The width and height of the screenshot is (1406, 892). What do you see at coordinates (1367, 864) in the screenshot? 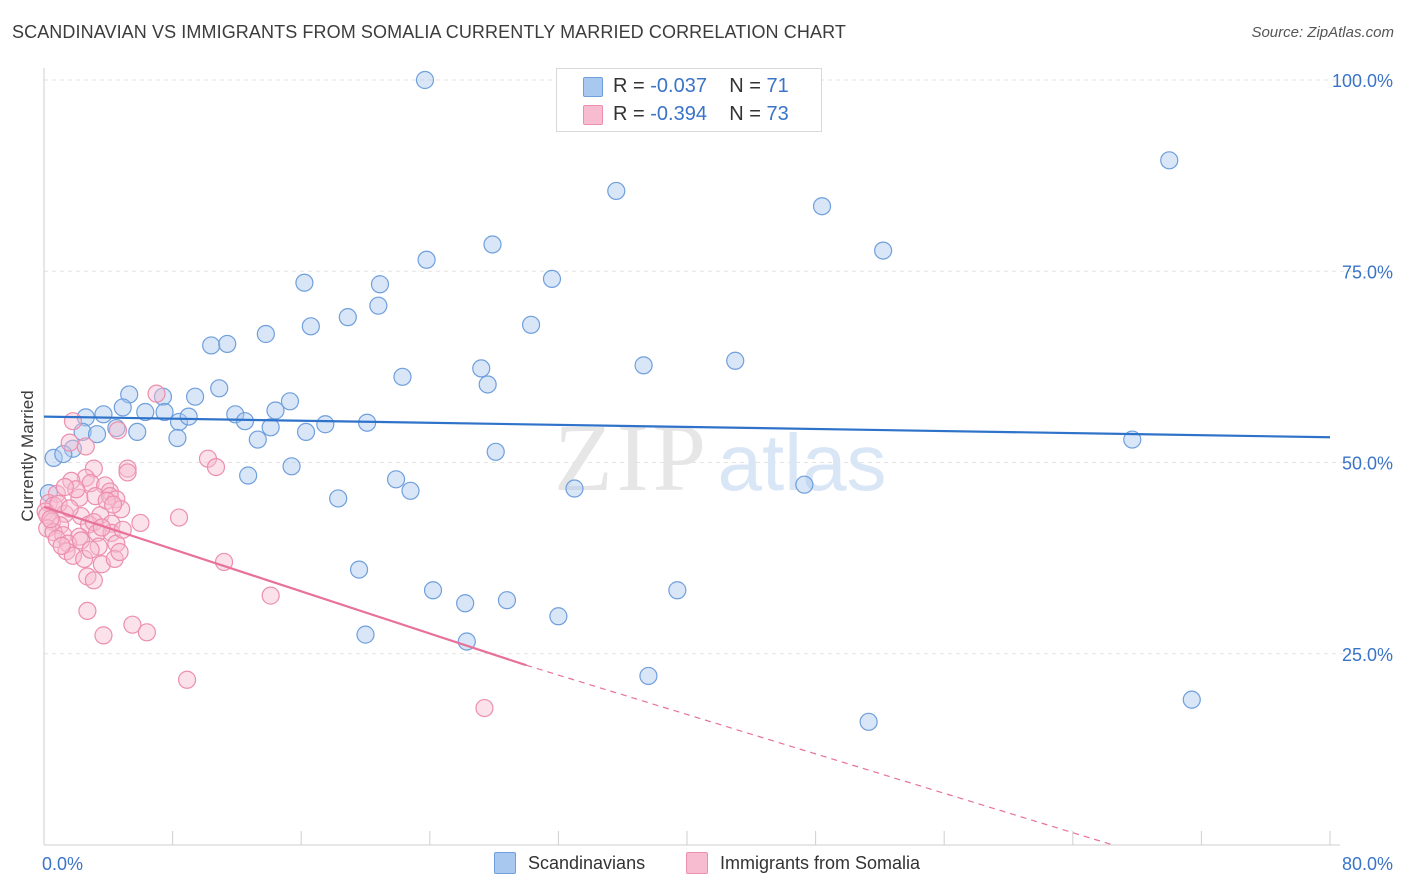
I see `x-tick-label: 80.0%` at bounding box center [1367, 864].